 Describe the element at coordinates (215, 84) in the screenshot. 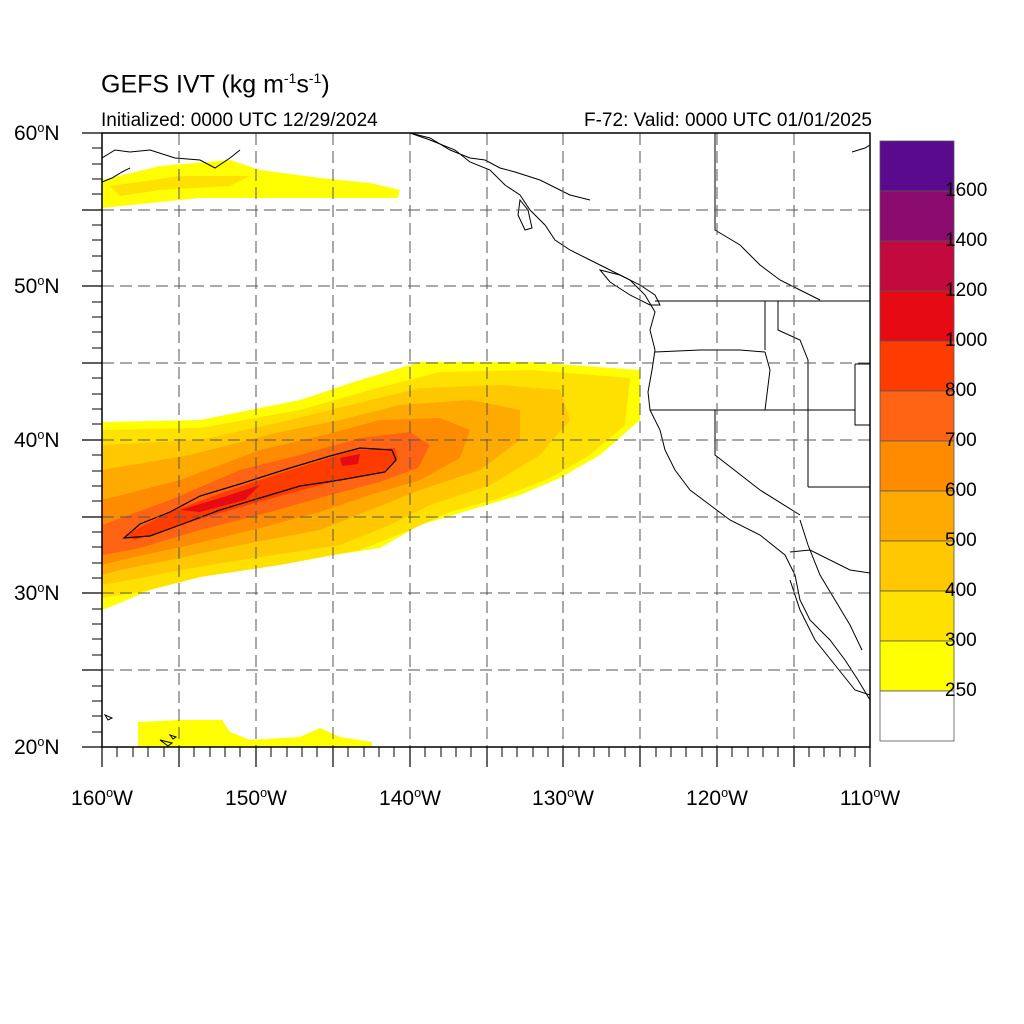

I see `plot-title: GEFS IVT (kg m-1s-1)` at that location.